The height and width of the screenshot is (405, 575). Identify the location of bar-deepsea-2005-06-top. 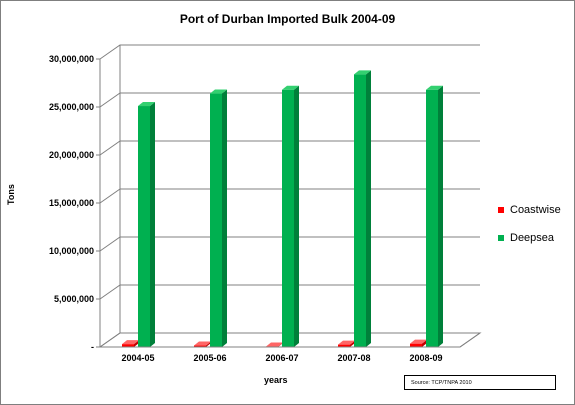
(218, 91).